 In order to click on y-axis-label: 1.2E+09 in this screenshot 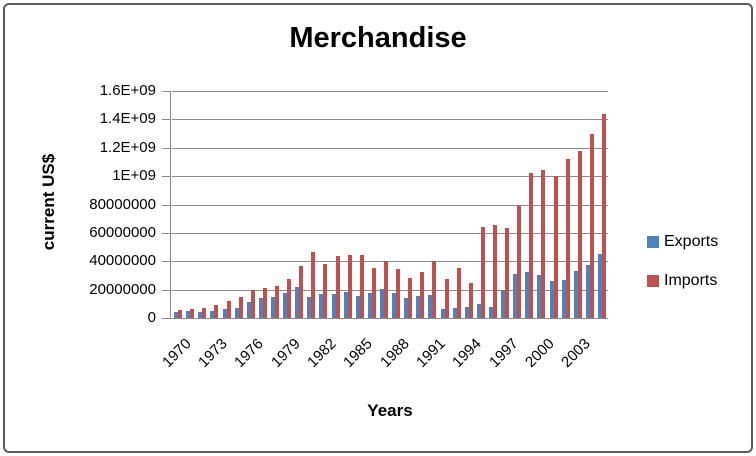, I will do `click(127, 147)`.